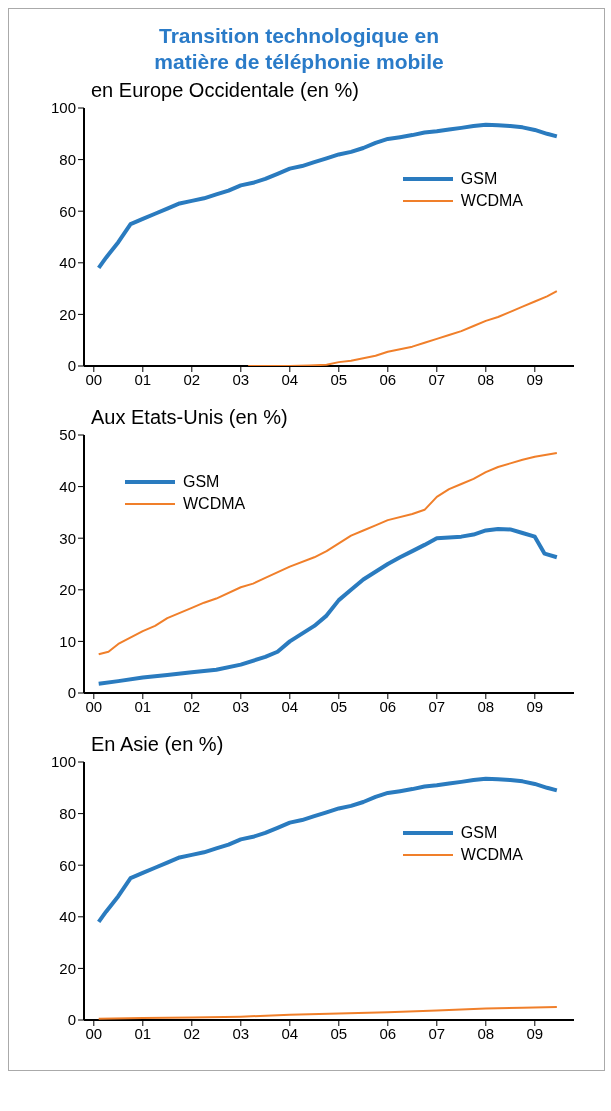 Image resolution: width=611 pixels, height=1111 pixels. Describe the element at coordinates (67, 435) in the screenshot. I see `y-tick-label: 50` at that location.